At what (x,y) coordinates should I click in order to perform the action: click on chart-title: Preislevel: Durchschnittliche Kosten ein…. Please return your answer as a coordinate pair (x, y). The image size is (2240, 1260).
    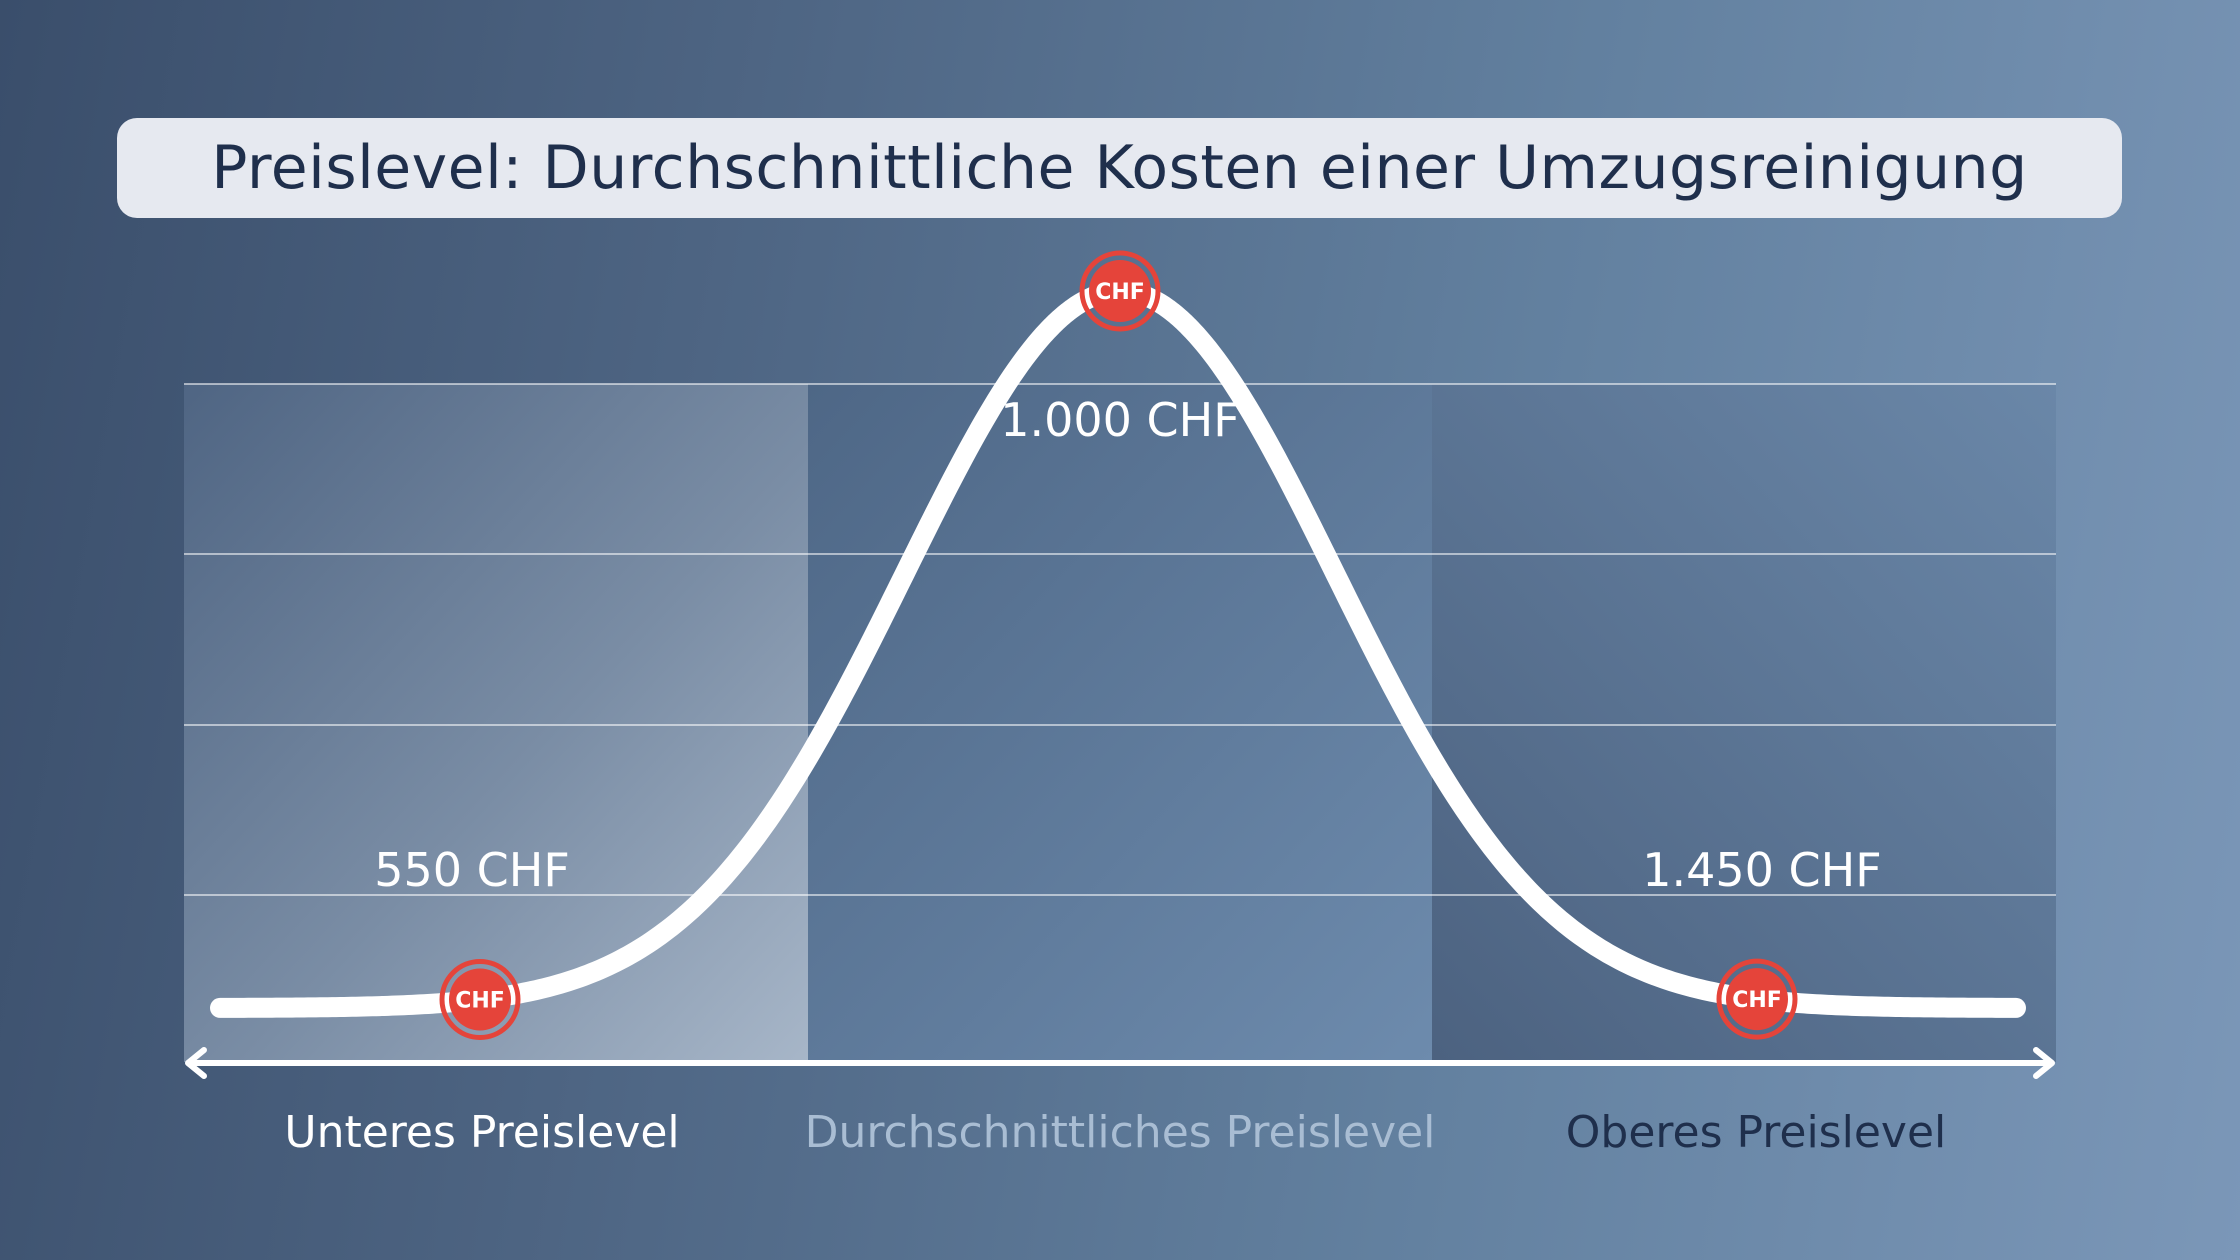
    Looking at the image, I should click on (1119, 168).